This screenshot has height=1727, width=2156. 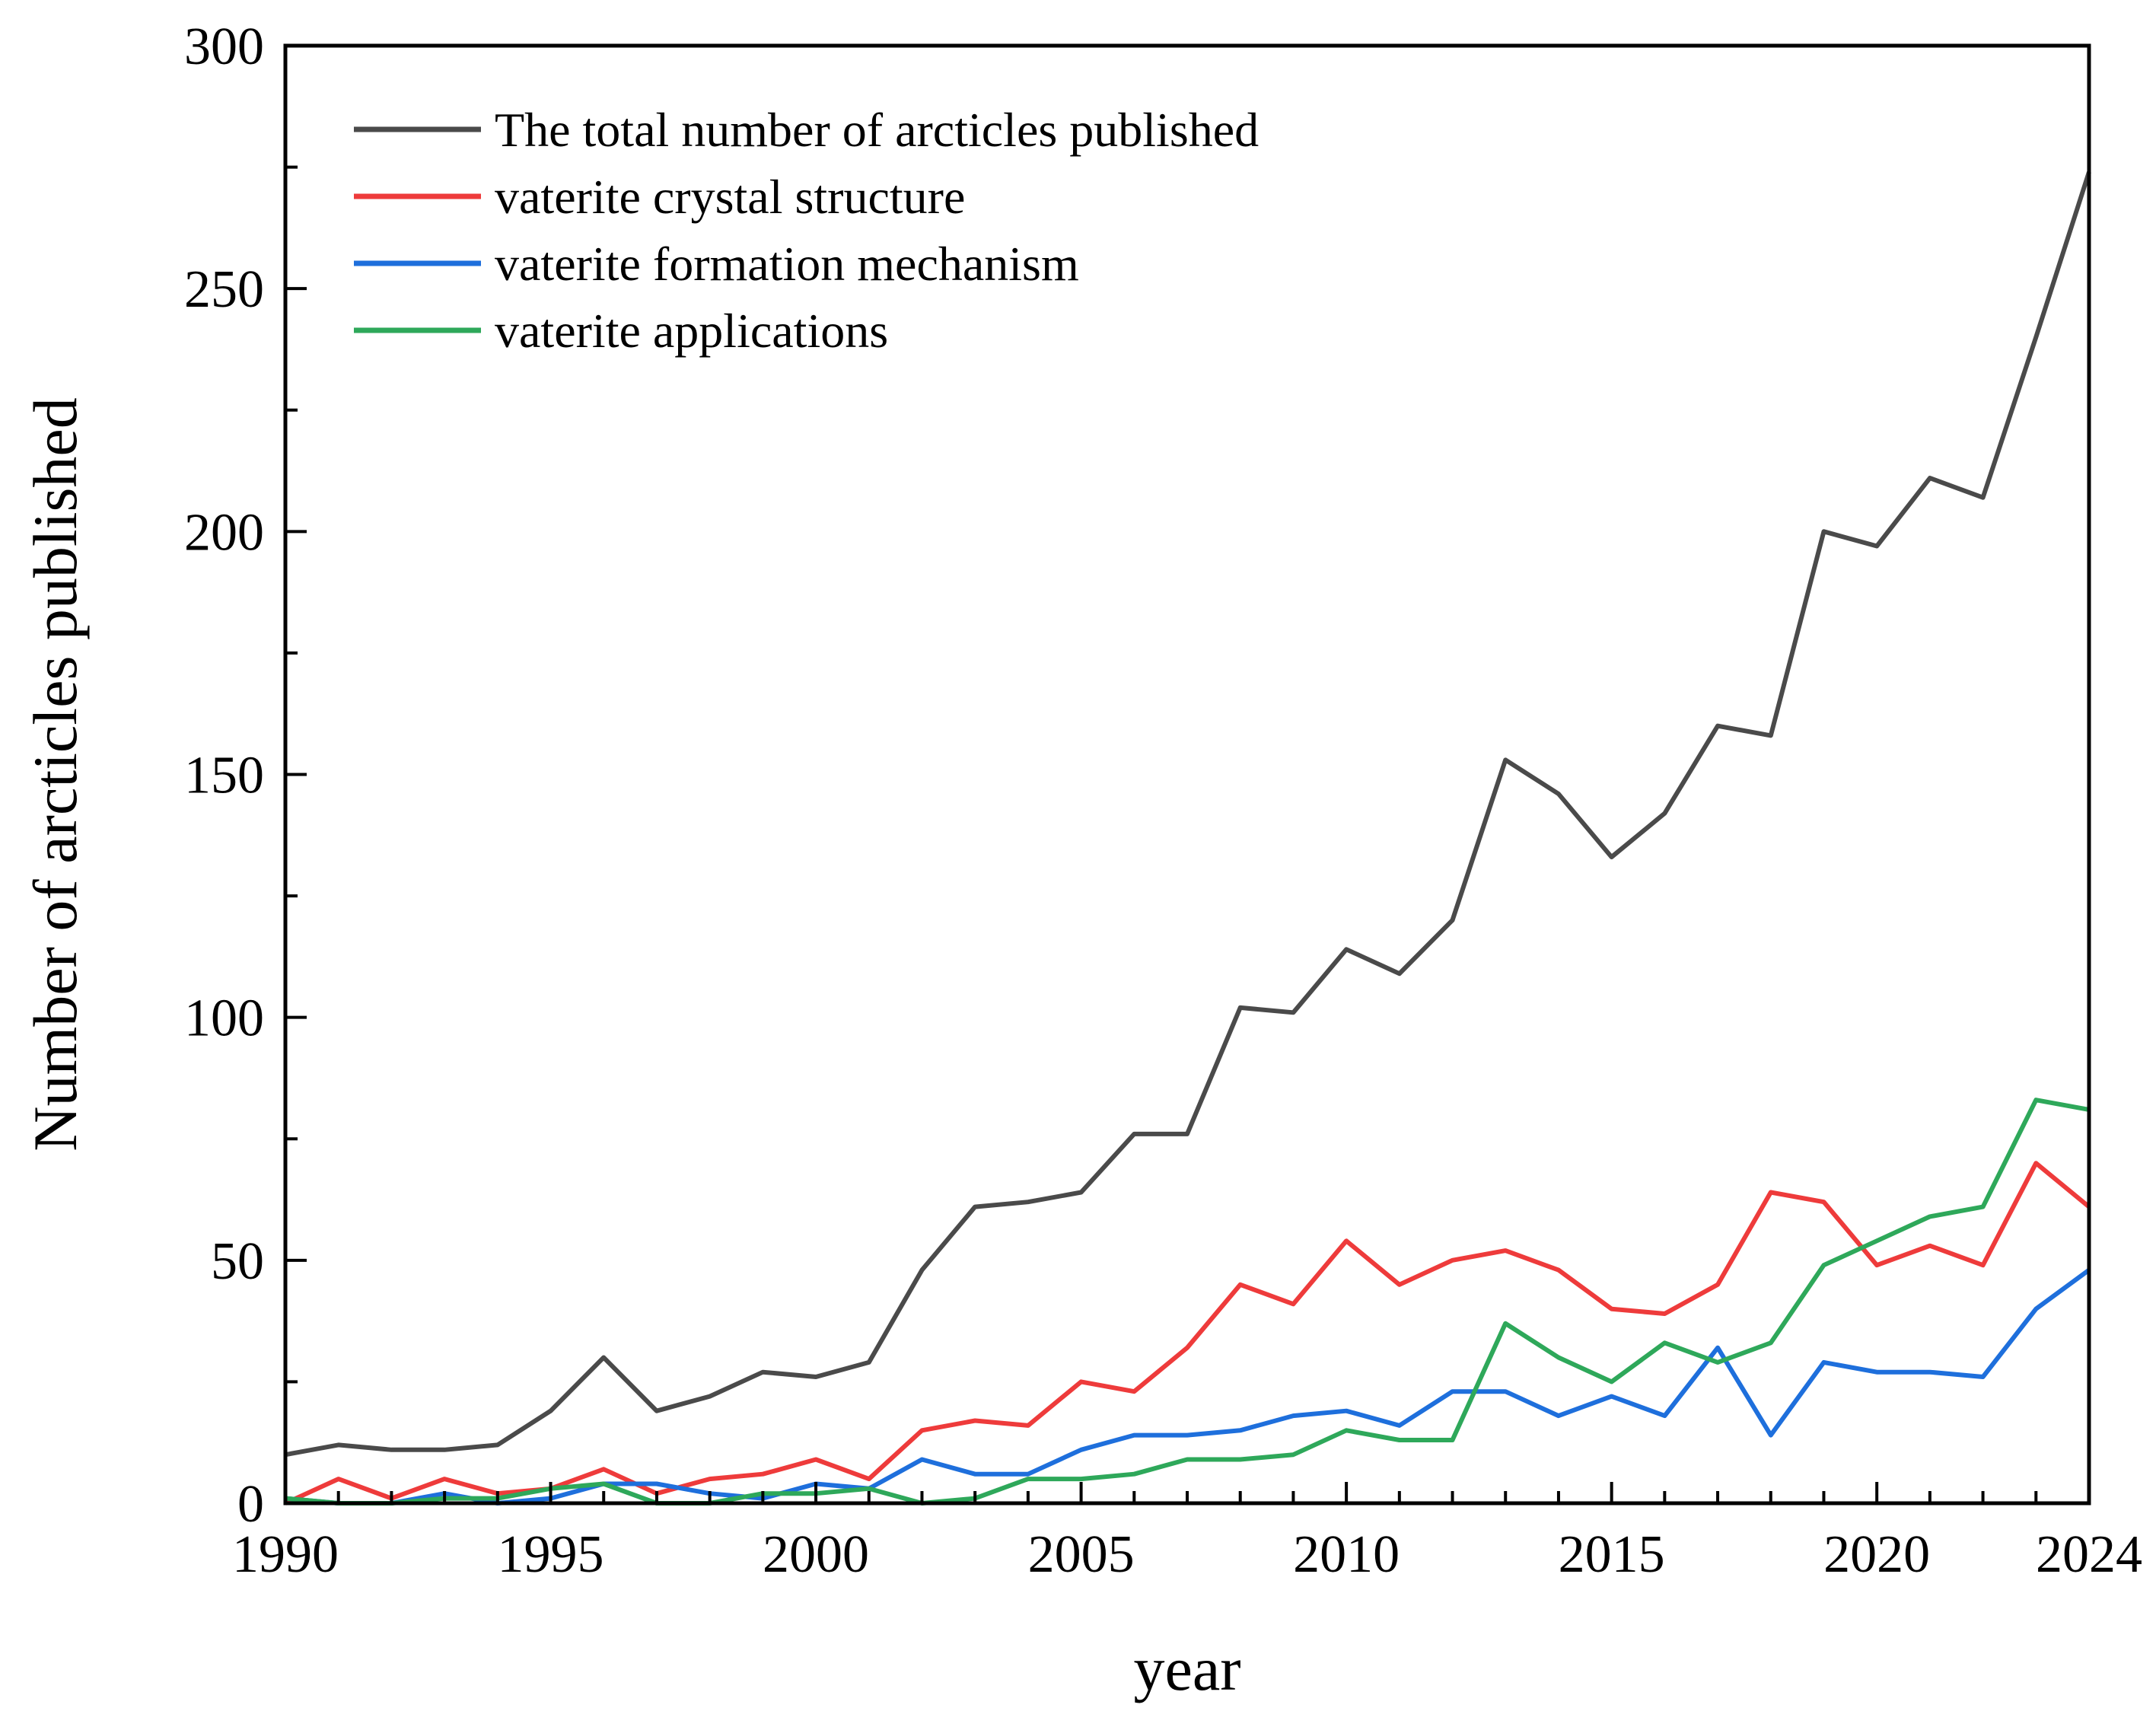 What do you see at coordinates (2089, 1555) in the screenshot?
I see `x-tick-label: 2024` at bounding box center [2089, 1555].